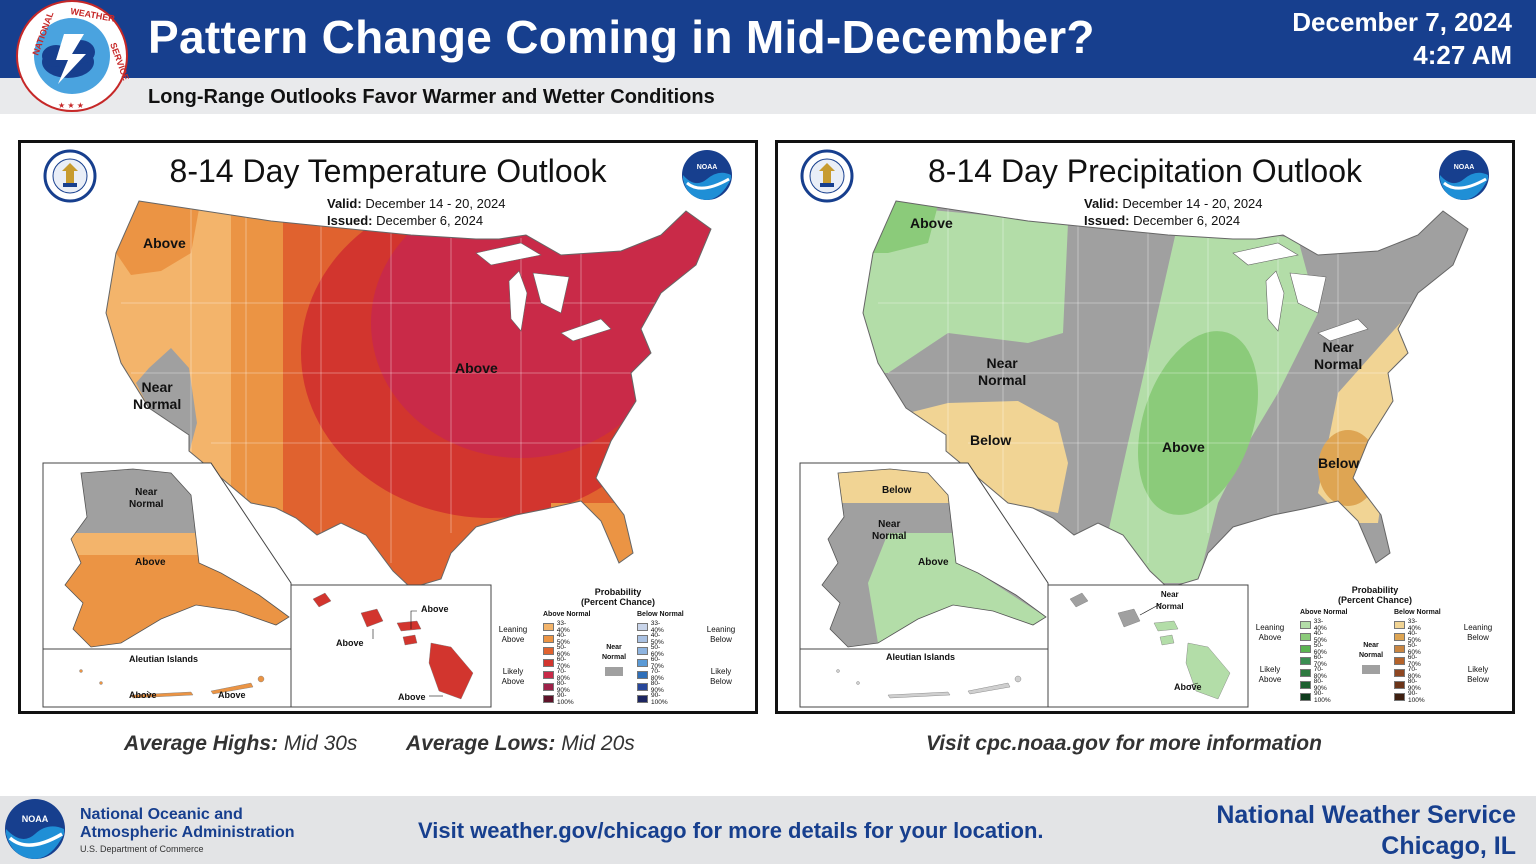 Image resolution: width=1536 pixels, height=864 pixels. Describe the element at coordinates (350, 643) in the screenshot. I see `hawaii-label-above-2: Above` at that location.